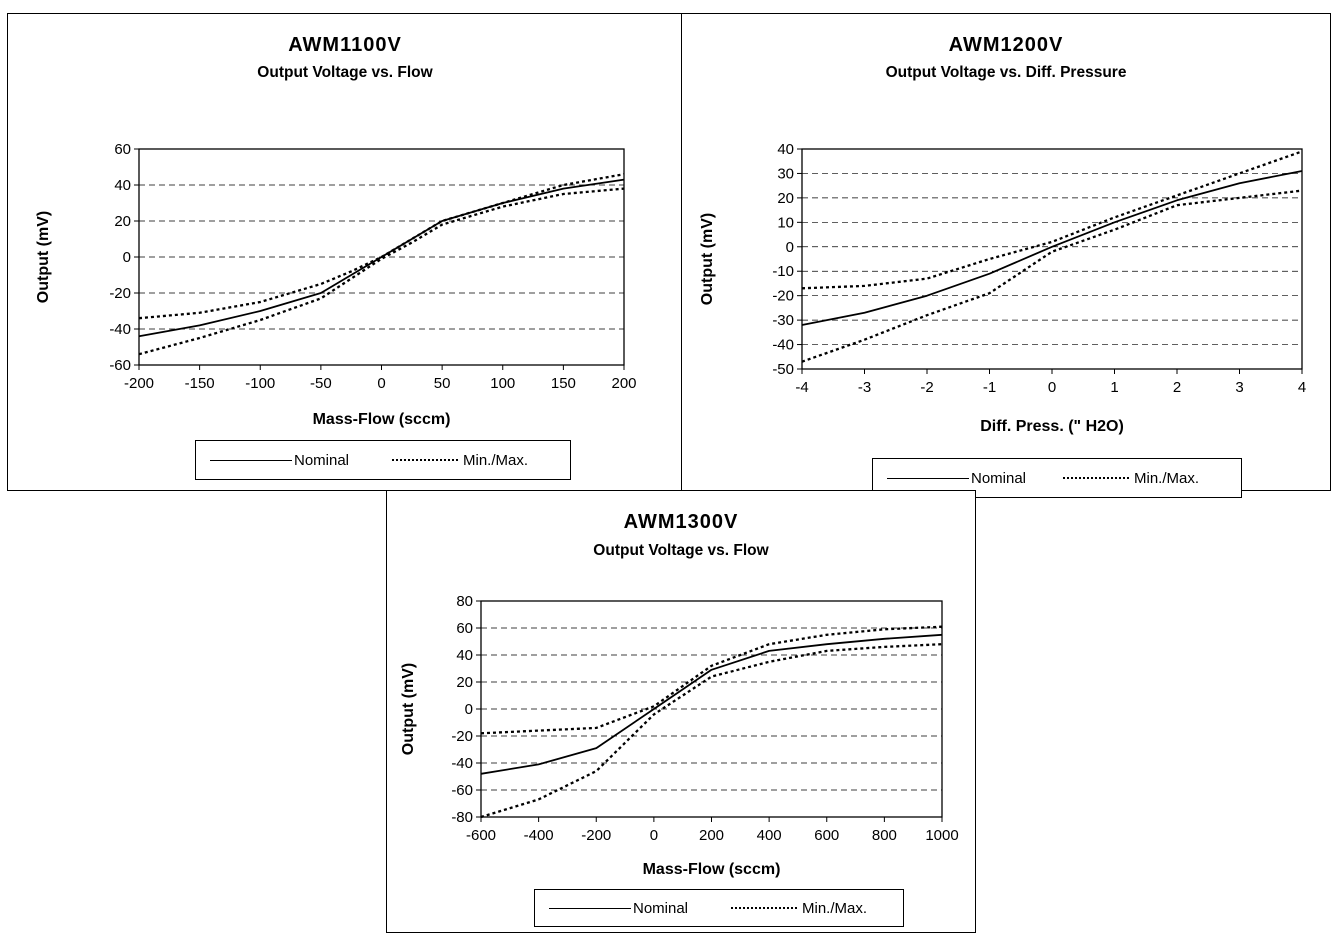  I want to click on x-tick-label: -2, so click(926, 387).